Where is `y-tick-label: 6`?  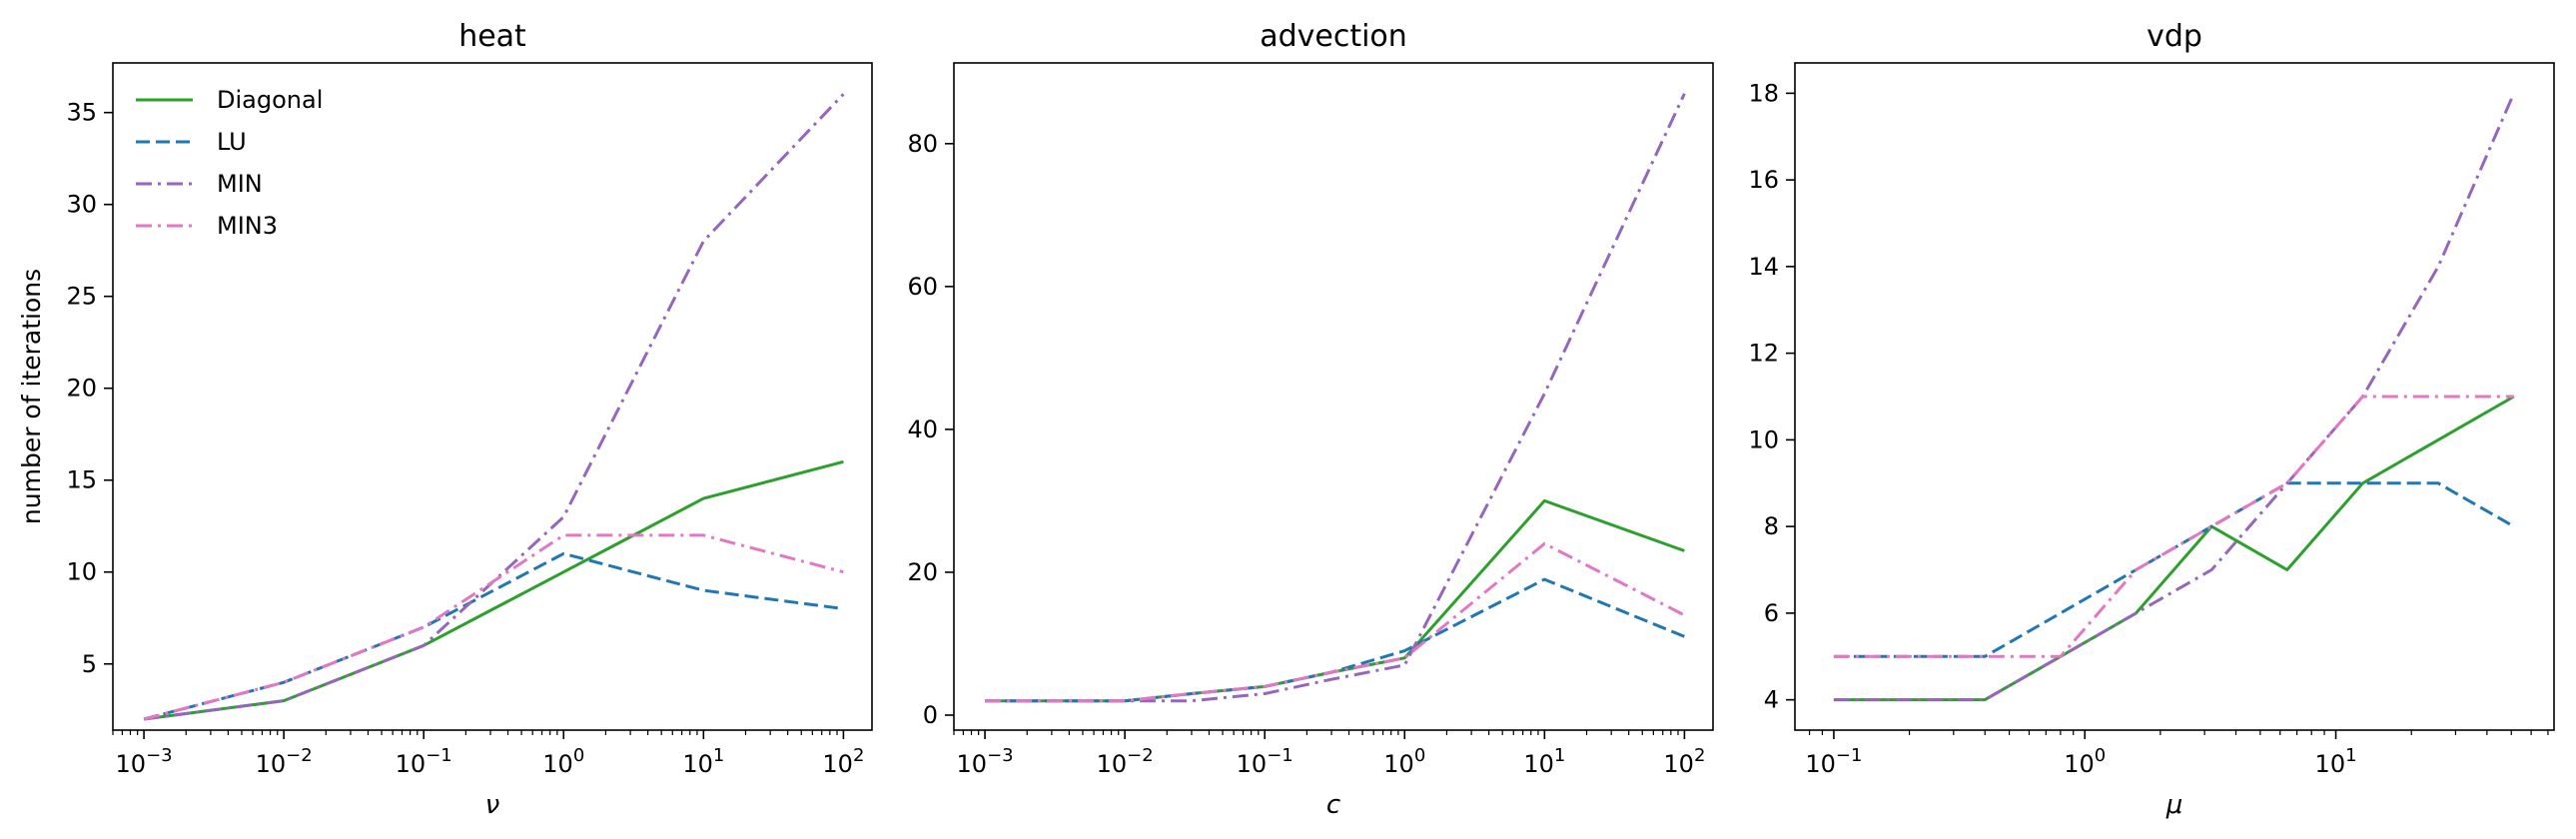 y-tick-label: 6 is located at coordinates (1772, 613).